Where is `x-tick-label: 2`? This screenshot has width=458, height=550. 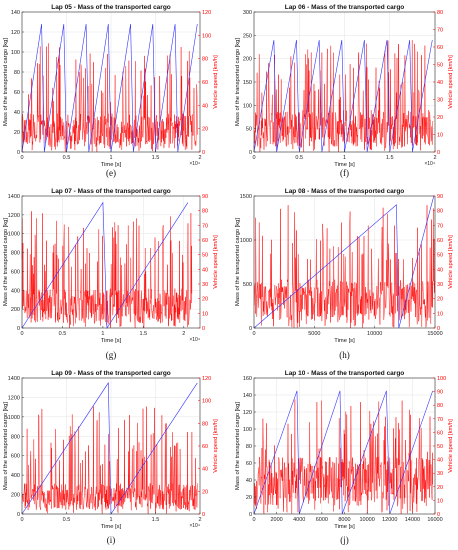
x-tick-label: 2 is located at coordinates (199, 158).